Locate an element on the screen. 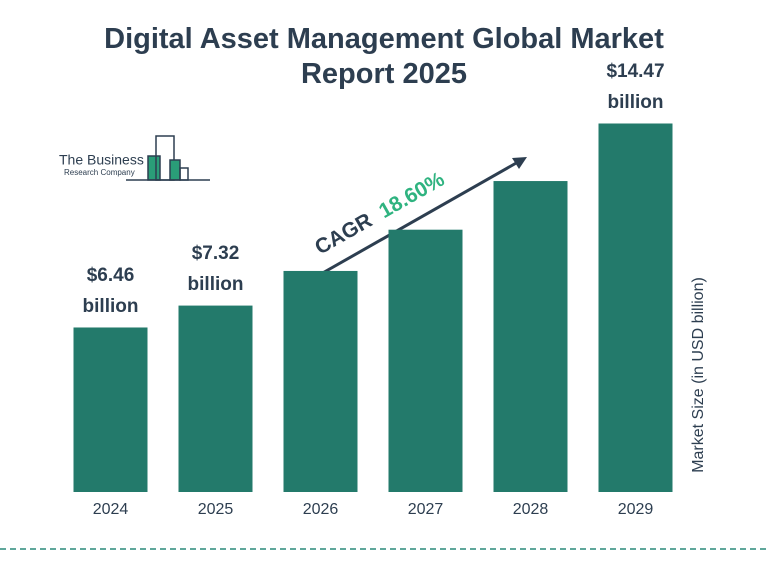  cagr-label: CAGR is located at coordinates (343, 233).